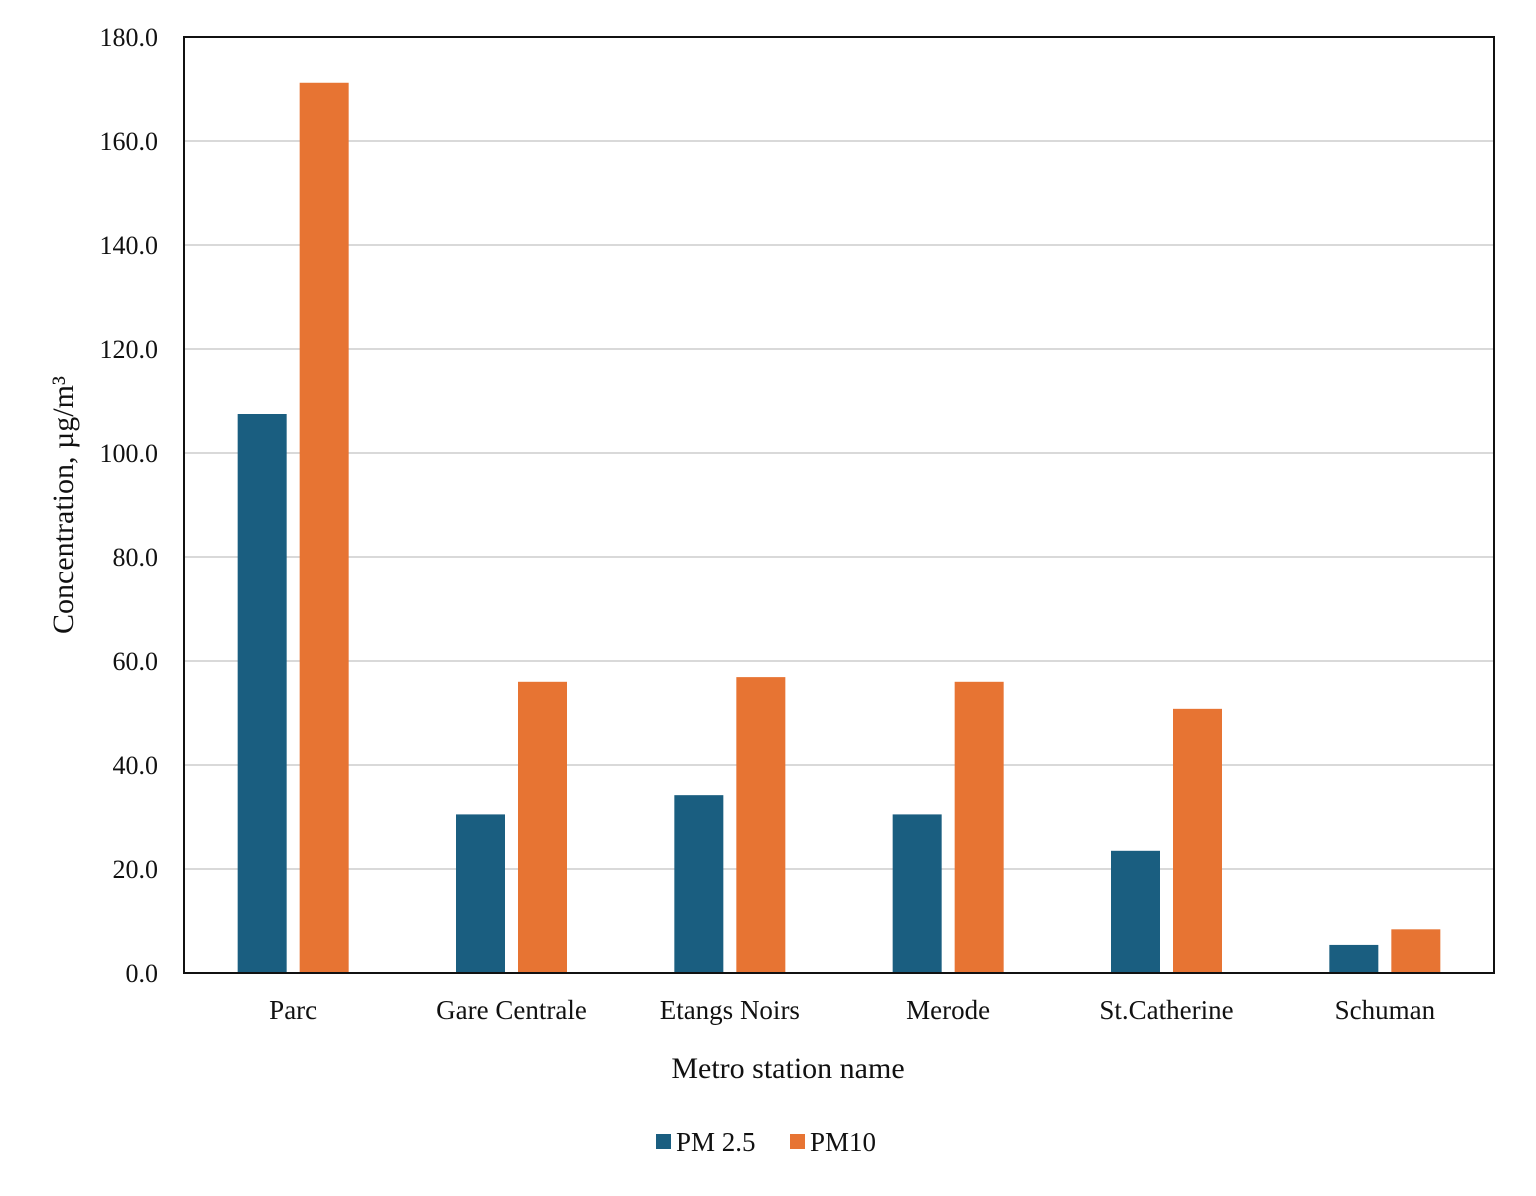  I want to click on legend-swatch-pm25, so click(663, 1141).